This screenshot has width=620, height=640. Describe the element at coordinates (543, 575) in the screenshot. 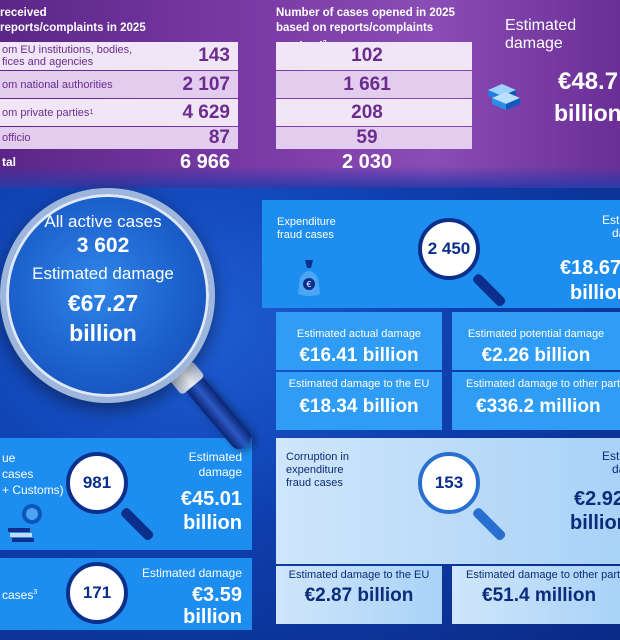

I see `corruption-other-label: Estimated damage to other partie` at that location.